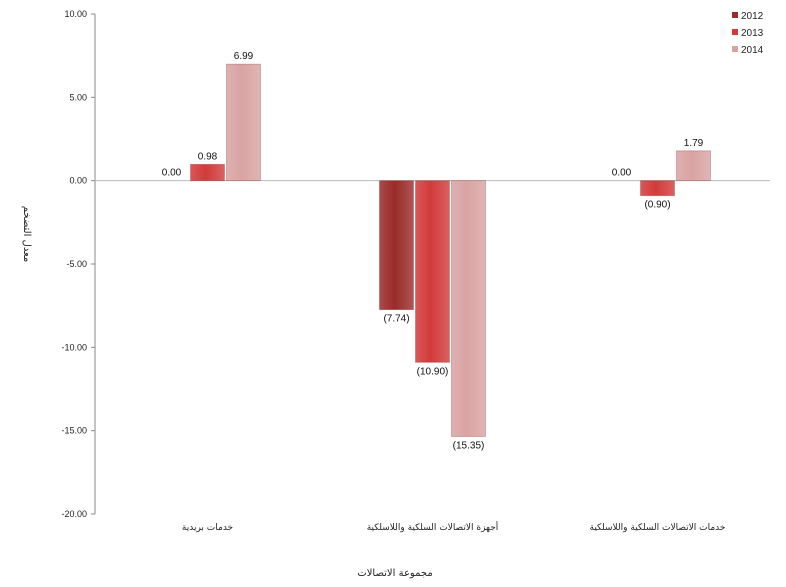 Image resolution: width=786 pixels, height=587 pixels. I want to click on y-tick-label: -10.00, so click(74, 347).